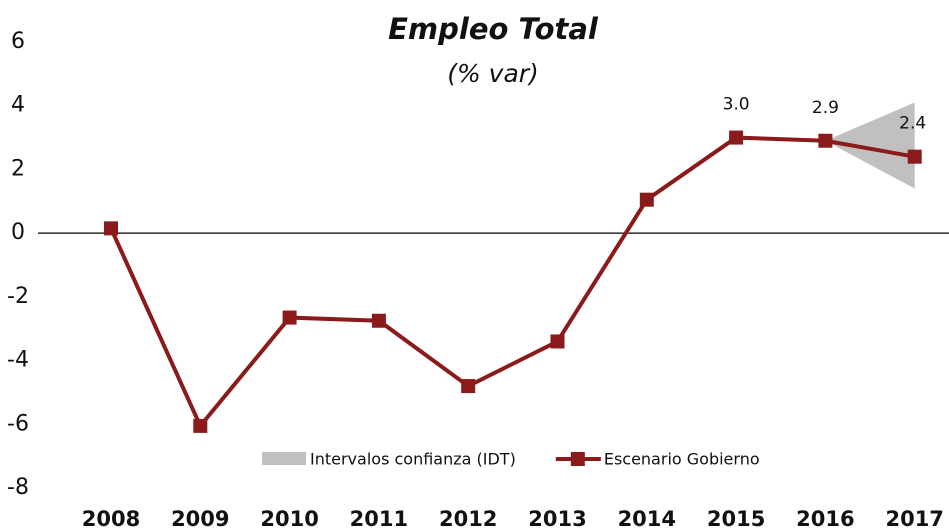  Describe the element at coordinates (413, 459) in the screenshot. I see `legend-label: Intervalos confianza (IDT)` at that location.